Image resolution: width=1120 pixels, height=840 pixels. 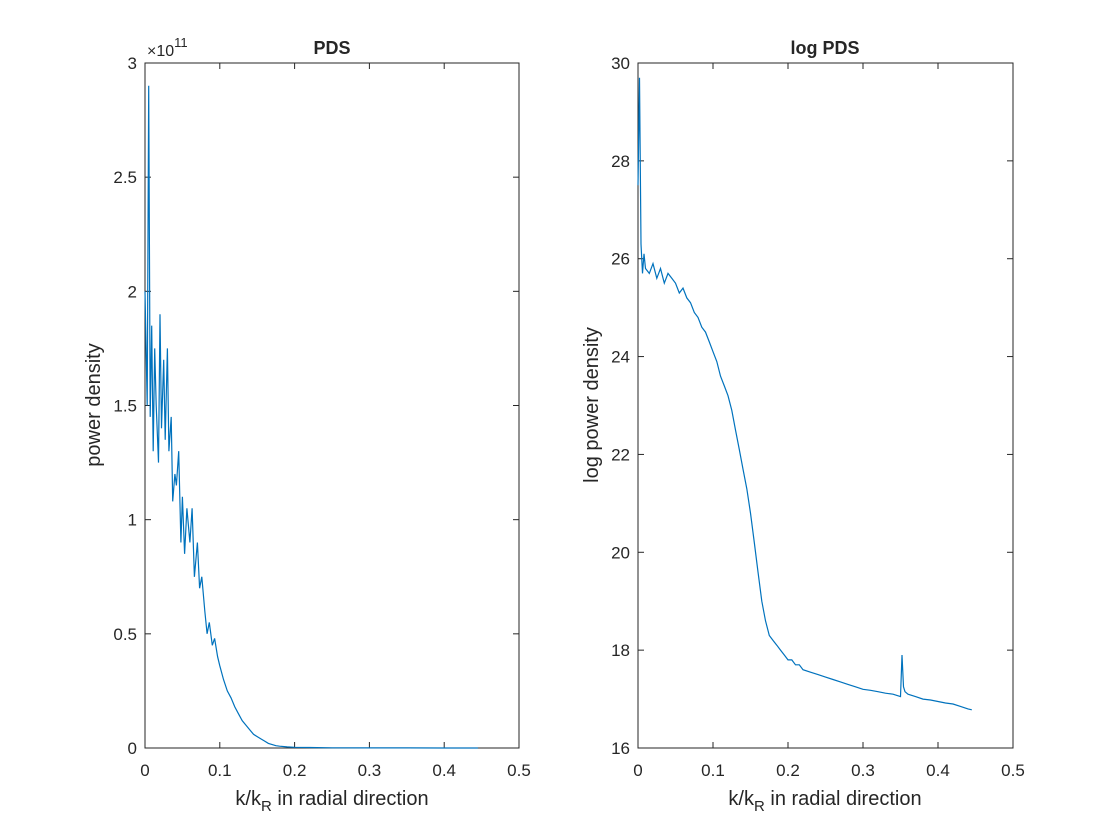 What do you see at coordinates (620, 454) in the screenshot?
I see `log-pds-y-tick-label: 22` at bounding box center [620, 454].